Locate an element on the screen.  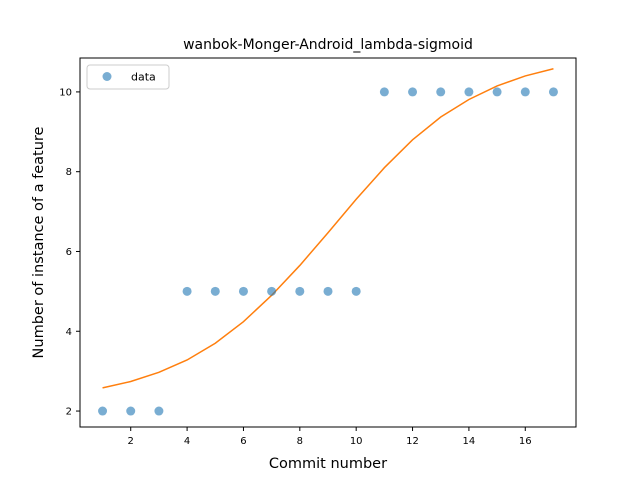
x-tick-label: 2 is located at coordinates (131, 441).